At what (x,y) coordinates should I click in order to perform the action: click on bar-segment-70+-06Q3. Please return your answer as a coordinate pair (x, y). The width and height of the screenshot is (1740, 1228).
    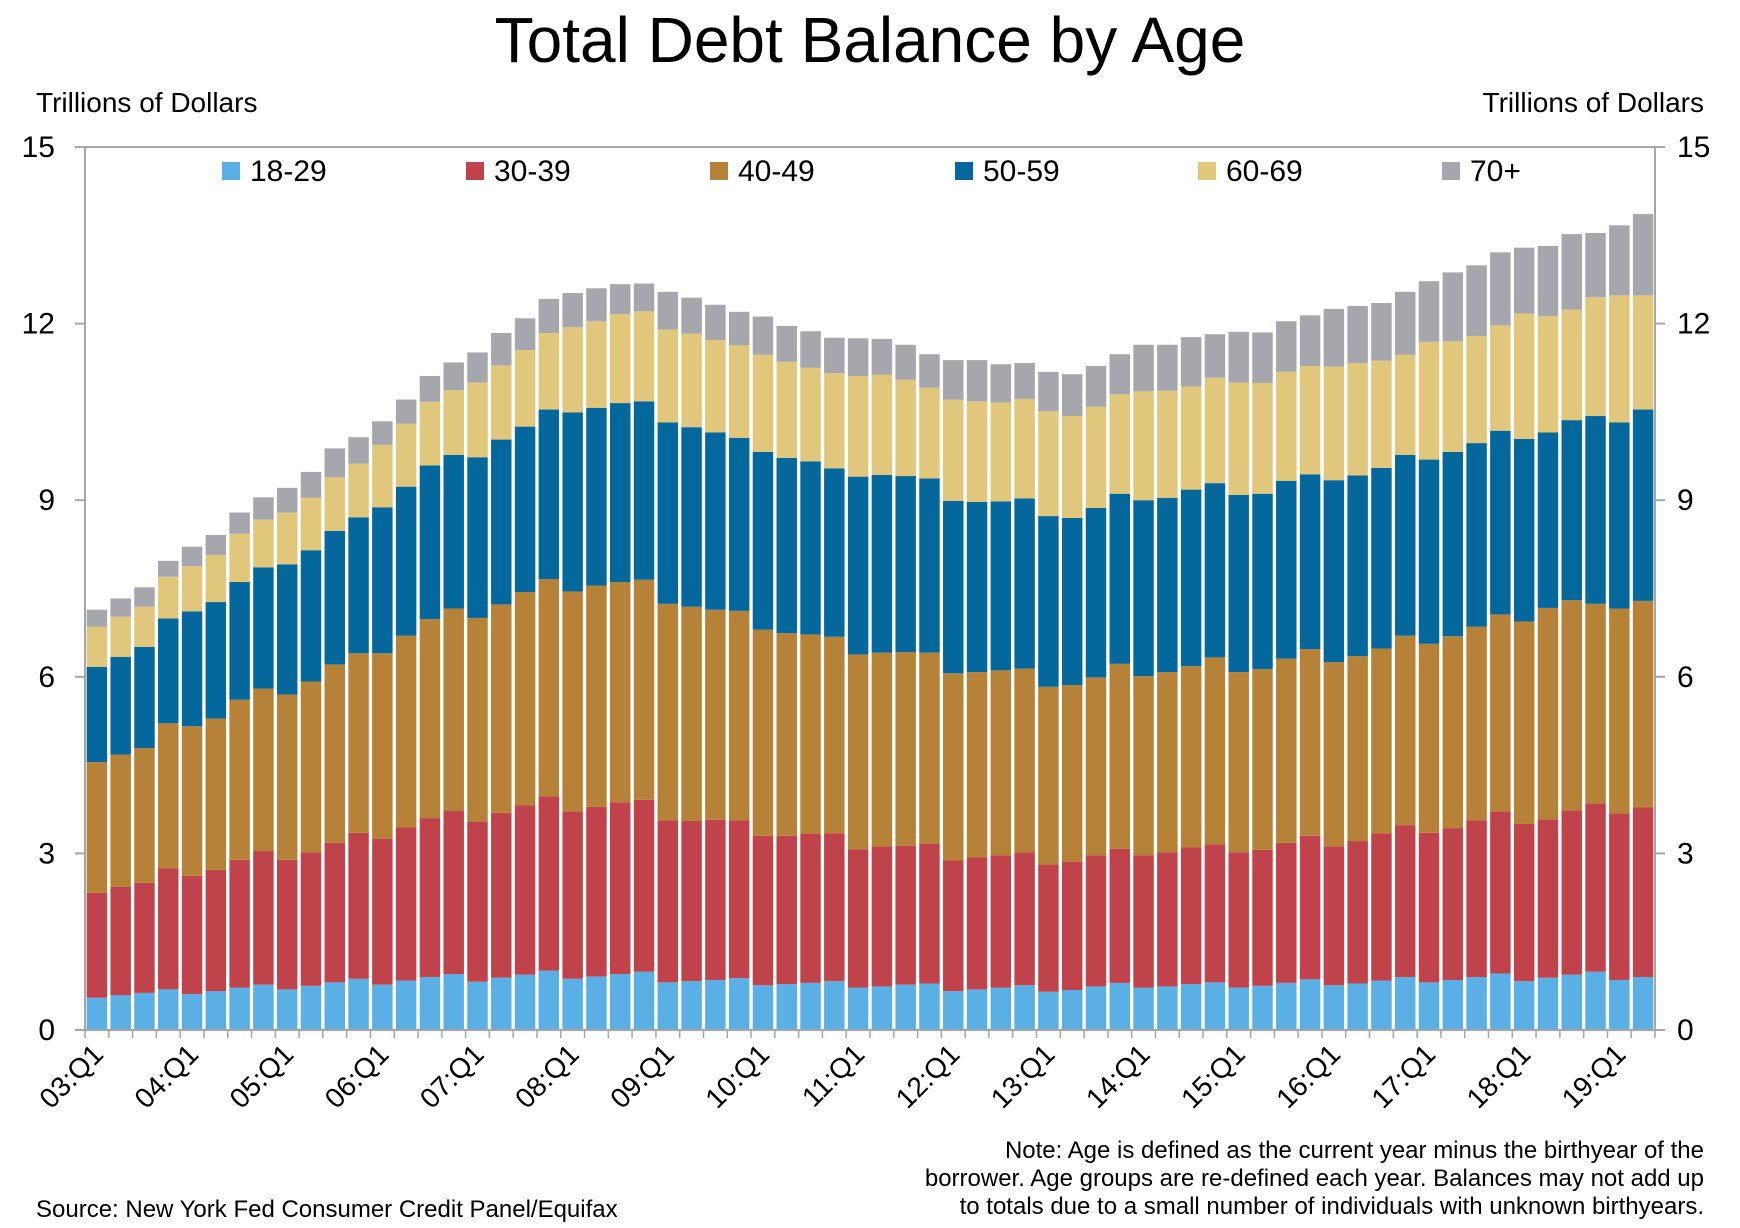
    Looking at the image, I should click on (430, 388).